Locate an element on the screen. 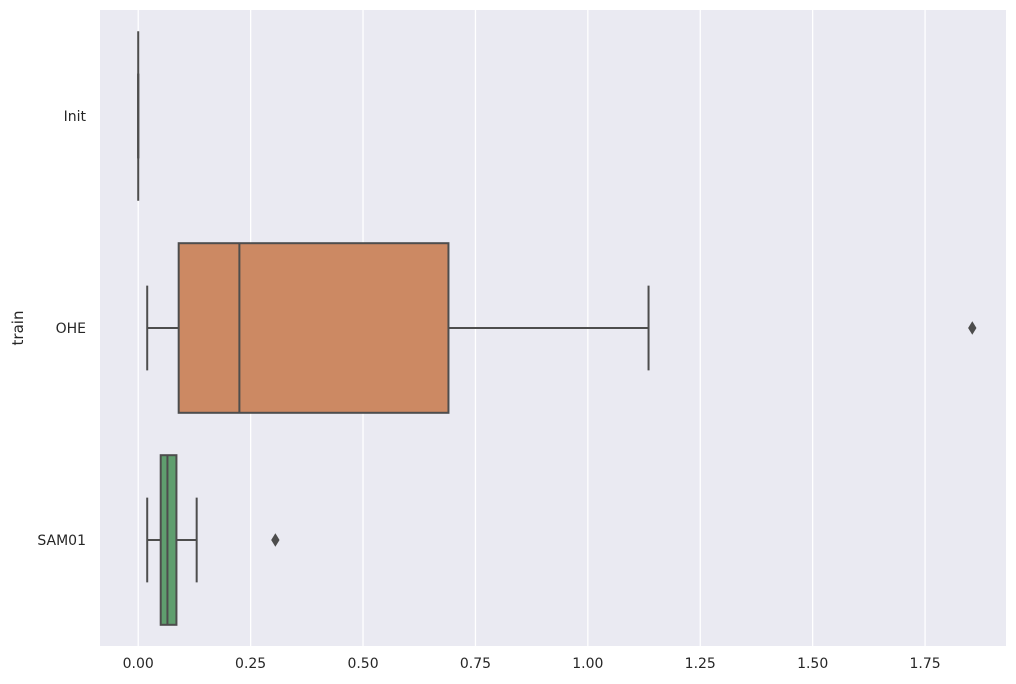 Image resolution: width=1016 pixels, height=684 pixels. y-tick-label: SAM01 is located at coordinates (61, 541).